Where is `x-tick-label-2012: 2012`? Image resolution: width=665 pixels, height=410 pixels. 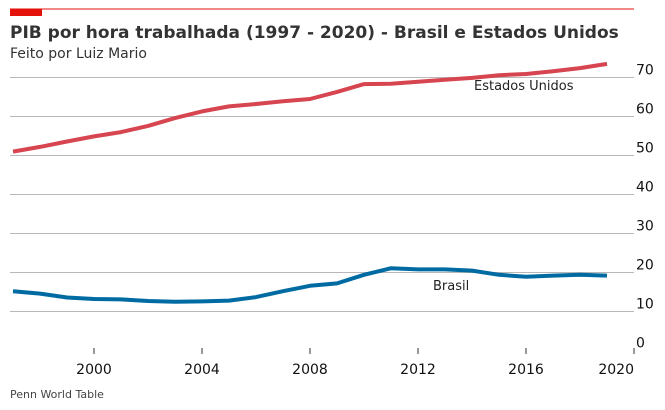
x-tick-label-2012: 2012 is located at coordinates (418, 370).